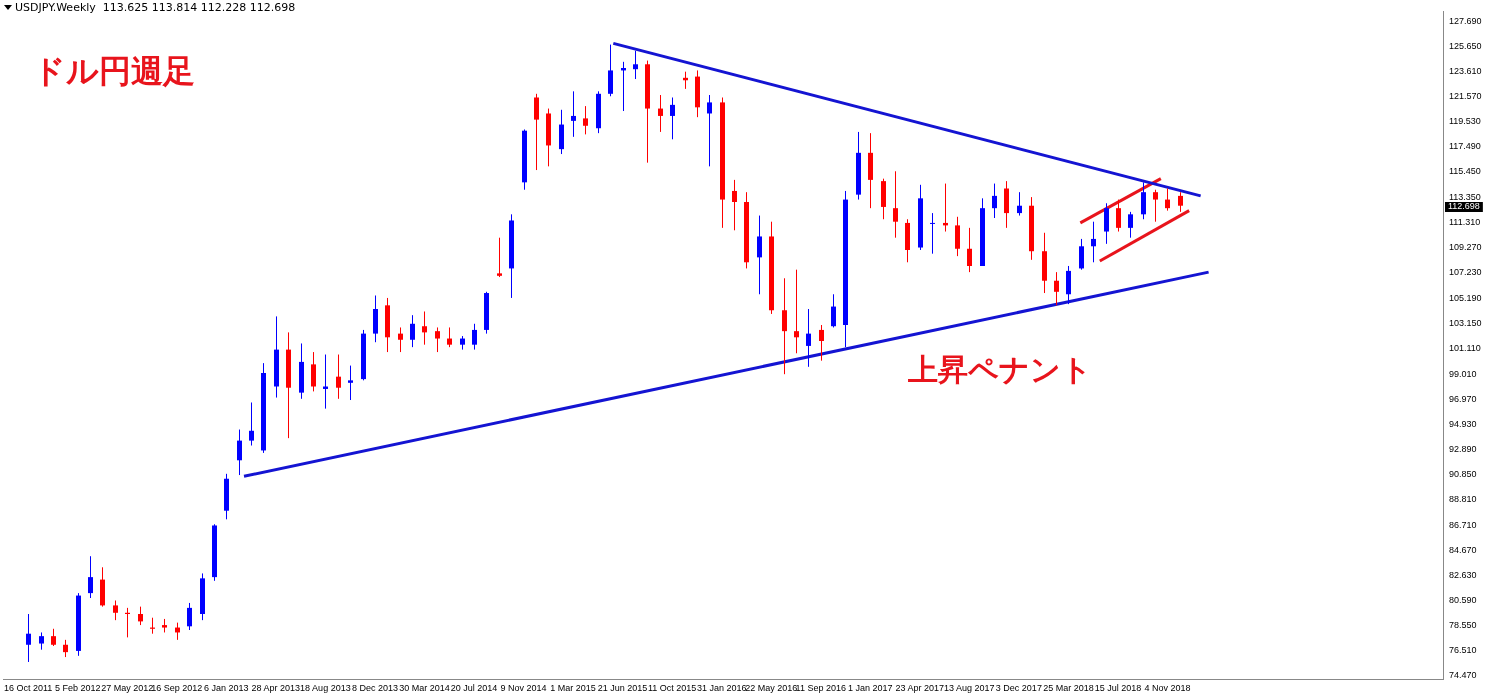 The height and width of the screenshot is (698, 1500). I want to click on y-tick-label: 103.150, so click(1465, 322).